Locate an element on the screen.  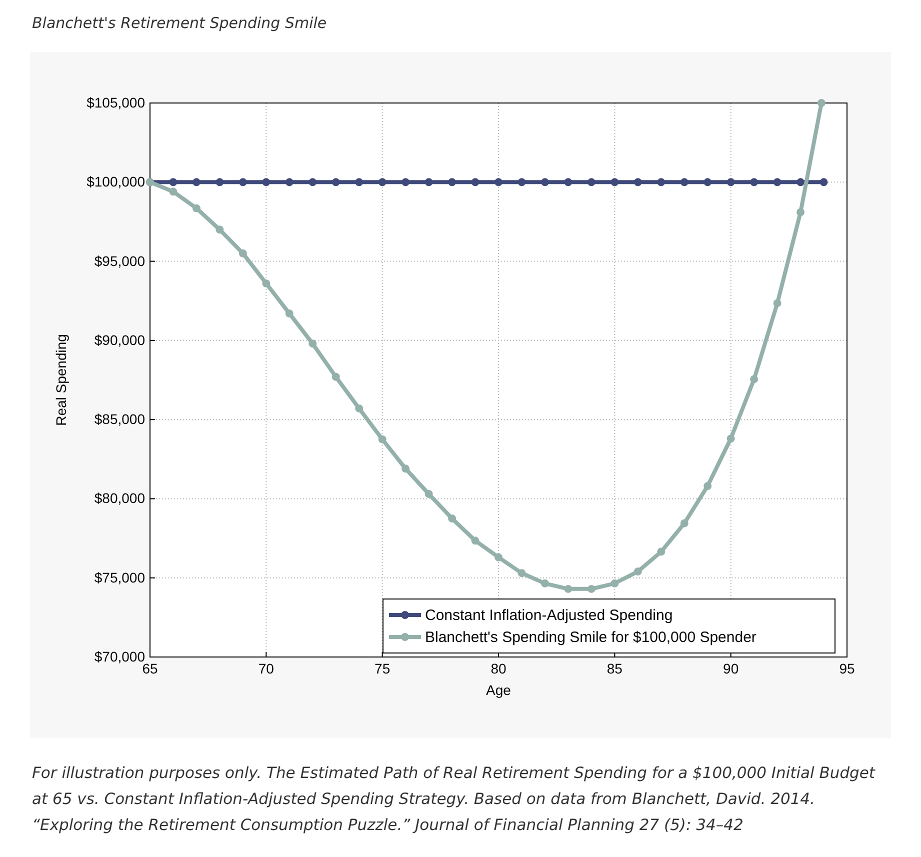
chart-title: Blanchett's Retirement Spending Smile is located at coordinates (179, 23).